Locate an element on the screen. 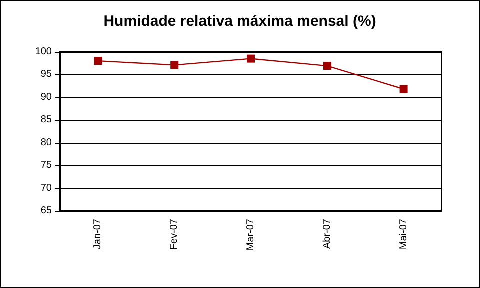 The image size is (480, 288). y-tick-label: 70 is located at coordinates (46, 188).